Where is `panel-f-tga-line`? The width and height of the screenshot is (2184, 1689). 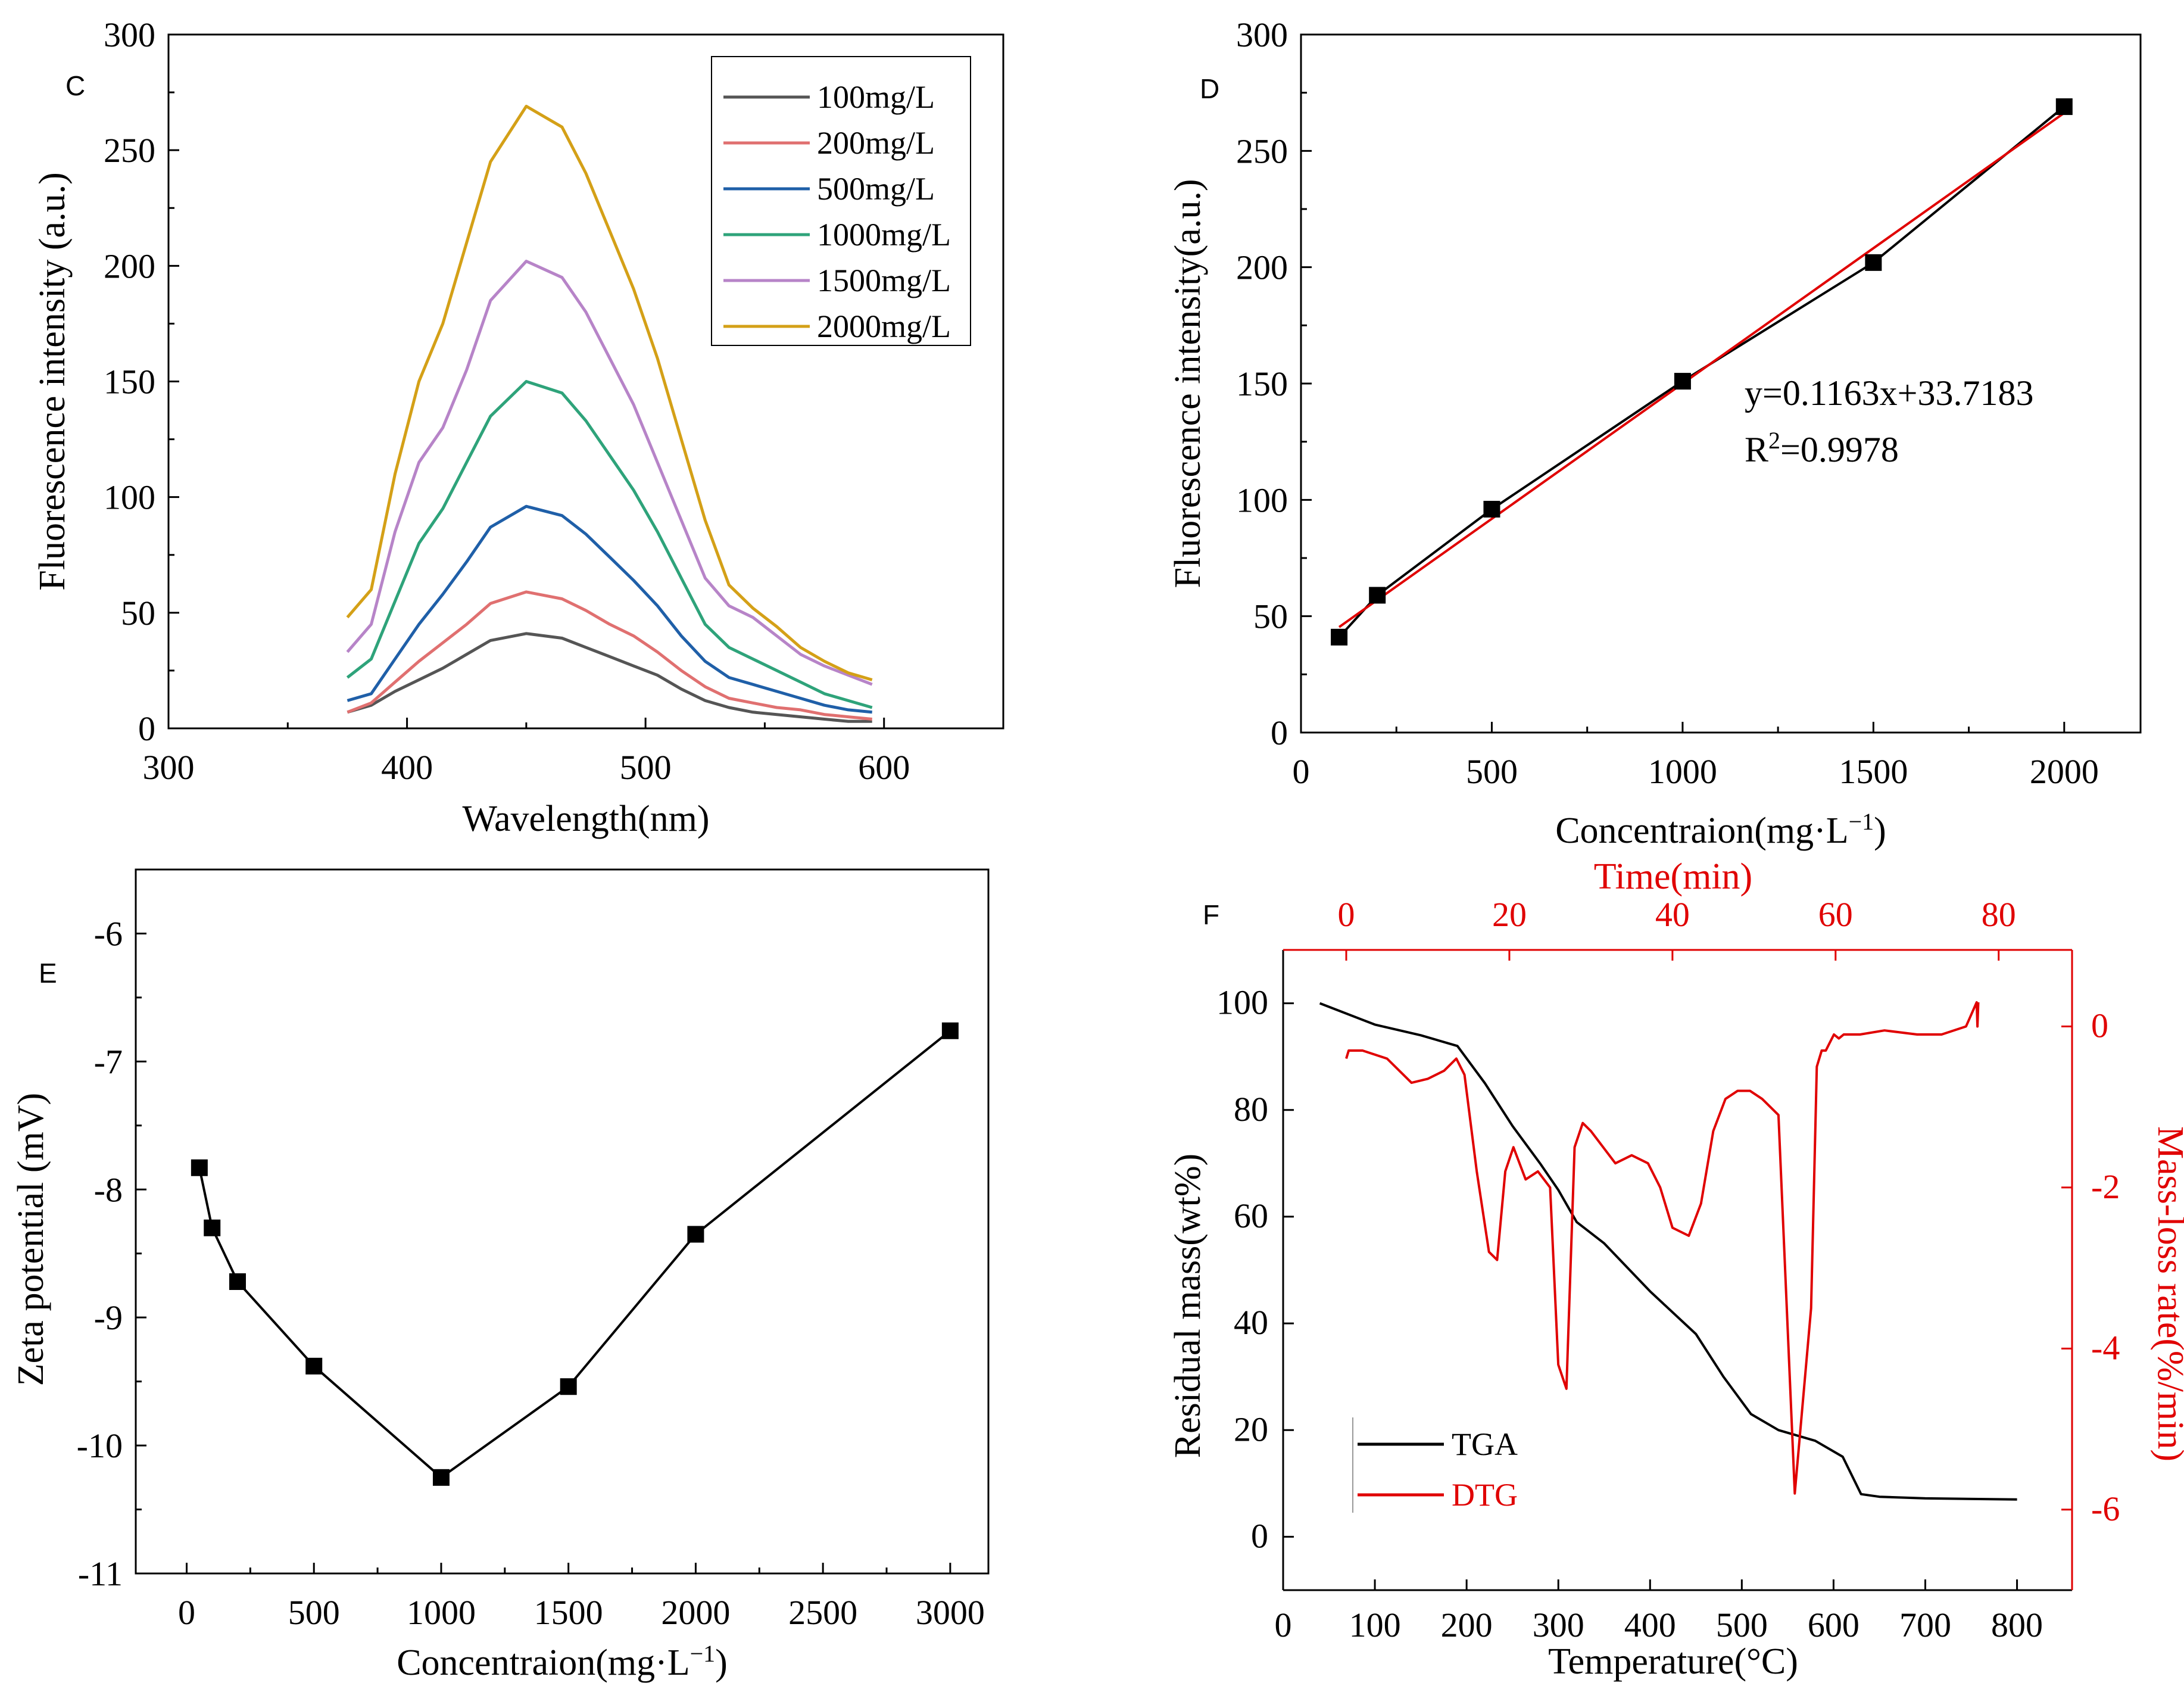
panel-f-tga-line is located at coordinates (1668, 1252).